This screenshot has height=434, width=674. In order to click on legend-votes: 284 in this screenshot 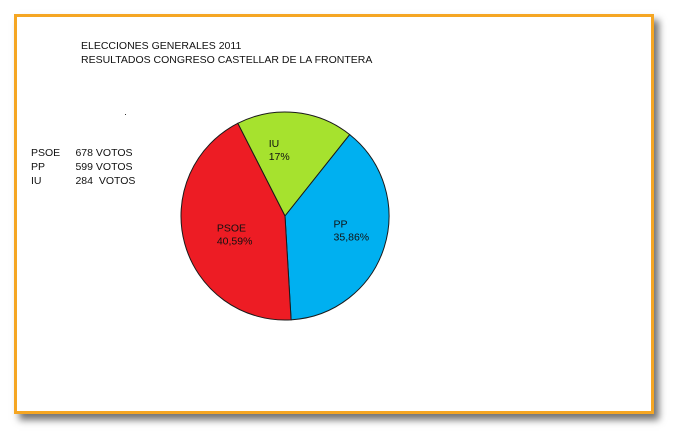, I will do `click(84, 181)`.